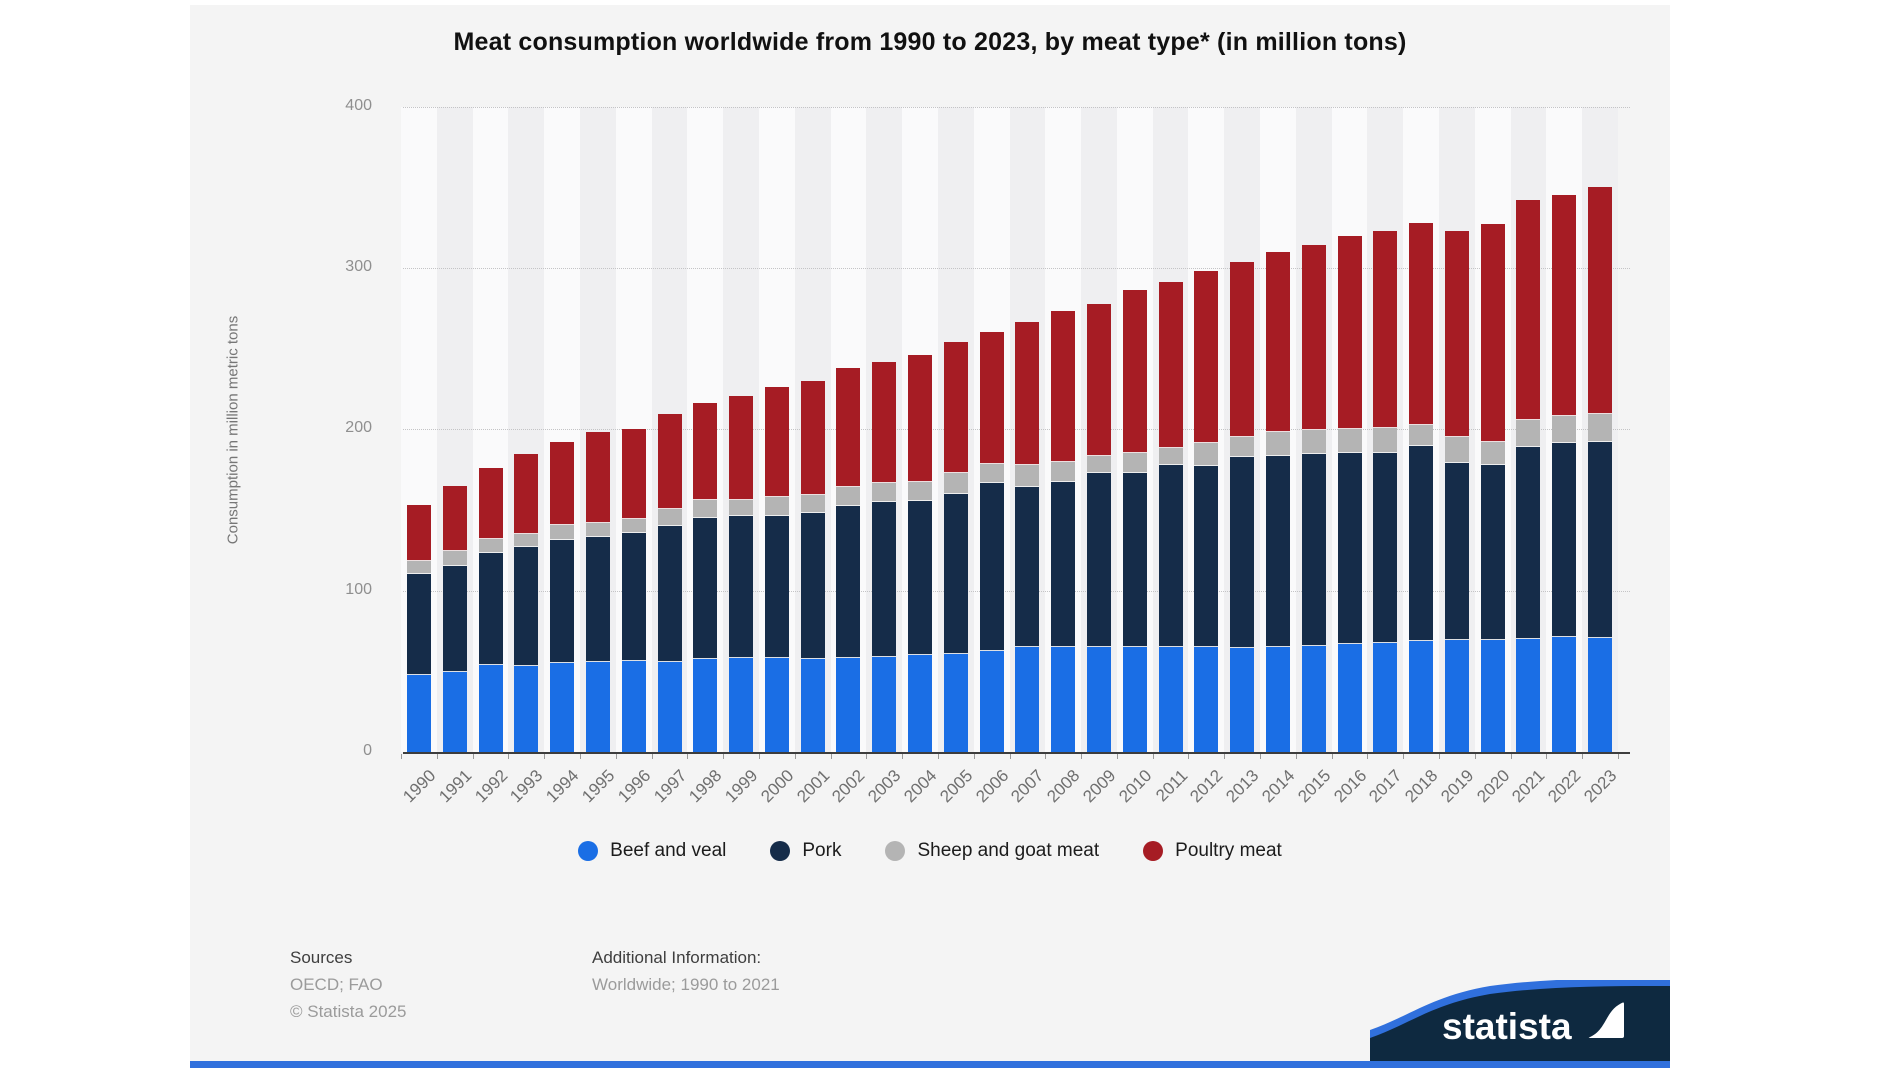 The width and height of the screenshot is (1900, 1068). I want to click on bar-1993, so click(526, 602).